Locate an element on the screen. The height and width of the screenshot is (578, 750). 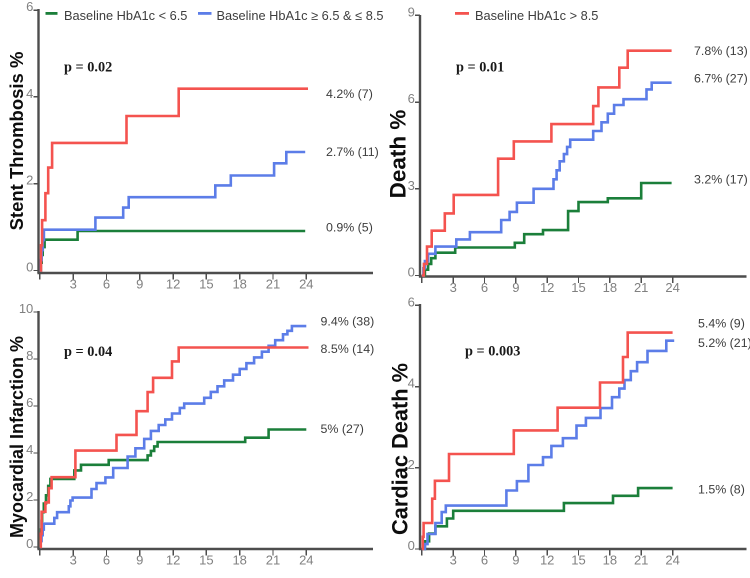
svg-text: 1.5% (8) is located at coordinates (721, 490).